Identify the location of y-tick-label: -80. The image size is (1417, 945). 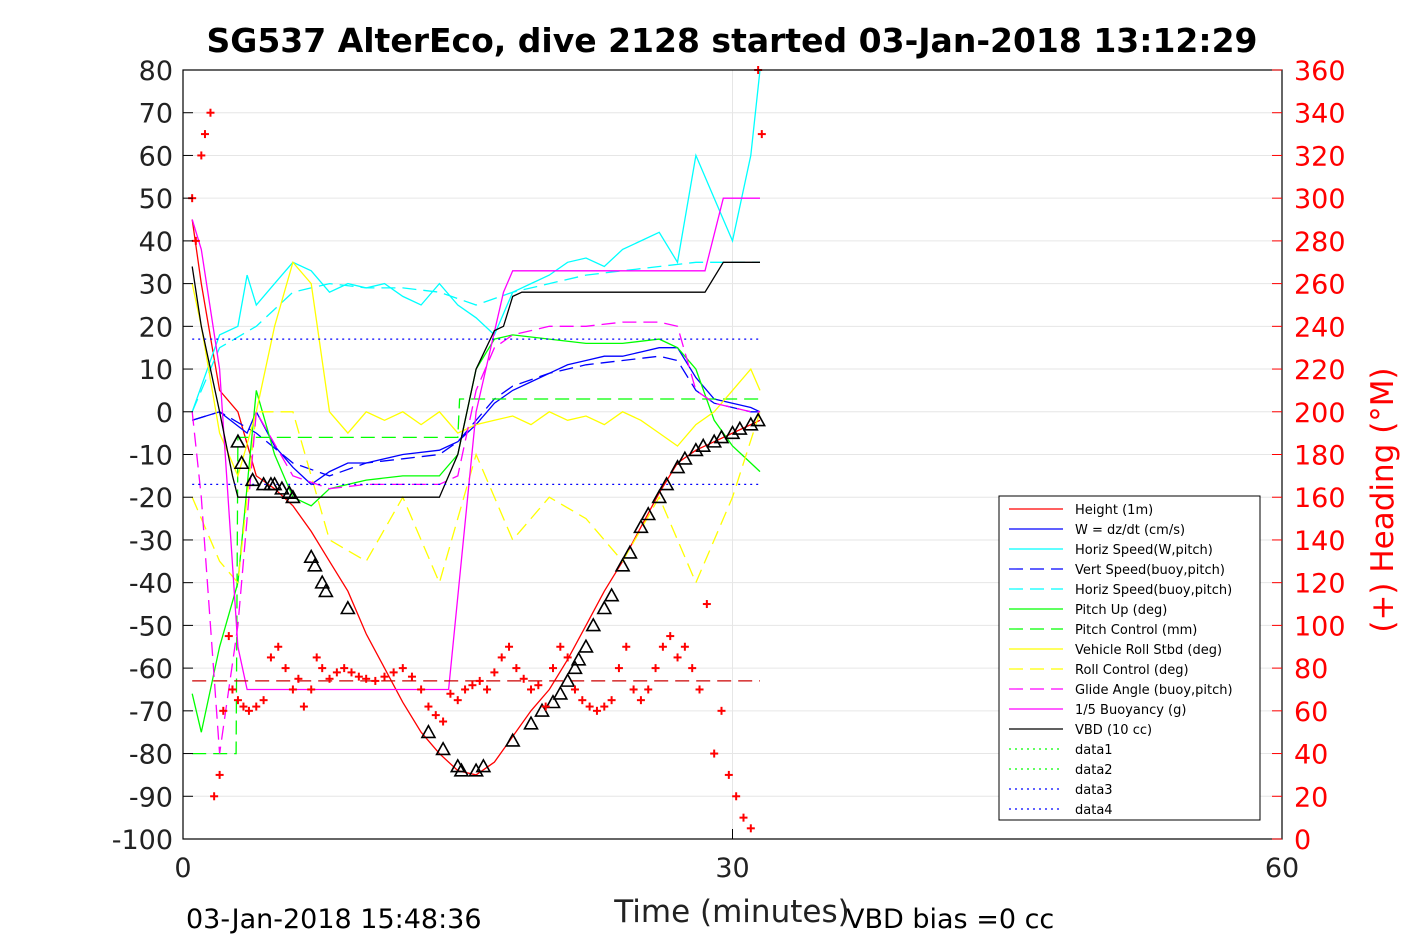
(151, 755).